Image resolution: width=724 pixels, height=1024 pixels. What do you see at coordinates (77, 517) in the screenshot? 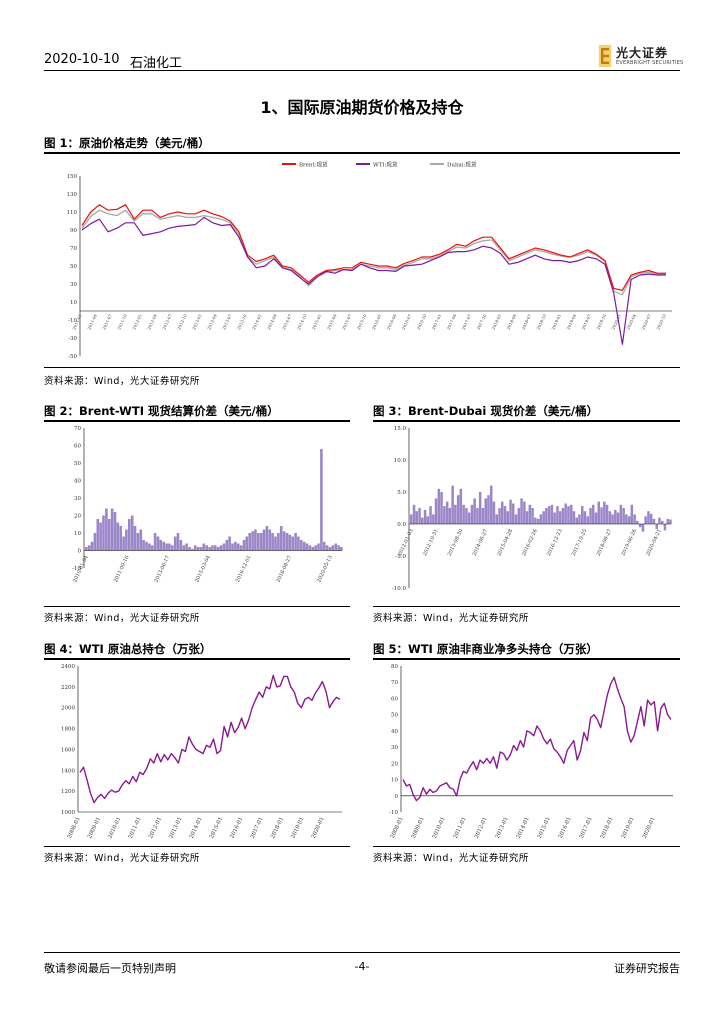
I see `y-tick-label: 20` at bounding box center [77, 517].